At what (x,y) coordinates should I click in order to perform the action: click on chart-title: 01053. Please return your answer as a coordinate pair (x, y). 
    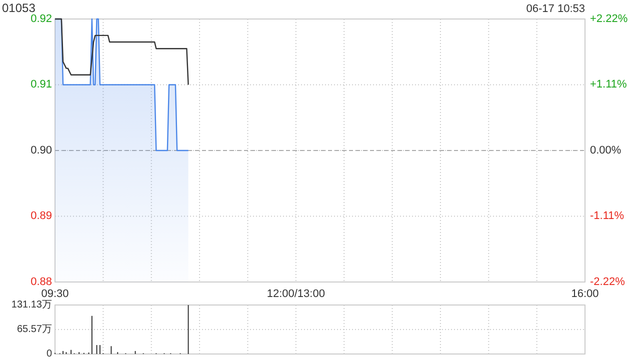
    Looking at the image, I should click on (19, 8).